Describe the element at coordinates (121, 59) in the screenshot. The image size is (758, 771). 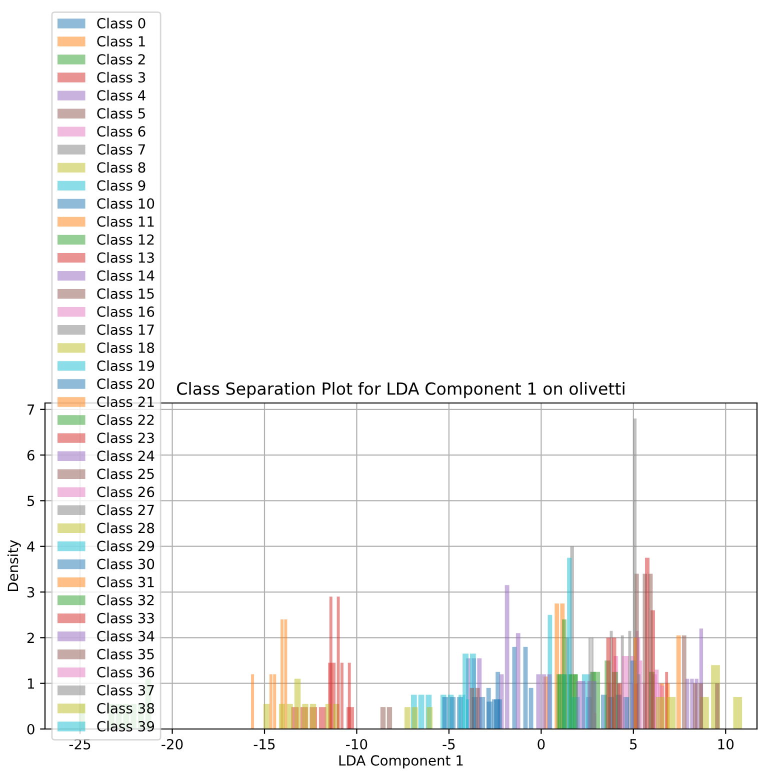
I see `legend-label: Class 2` at that location.